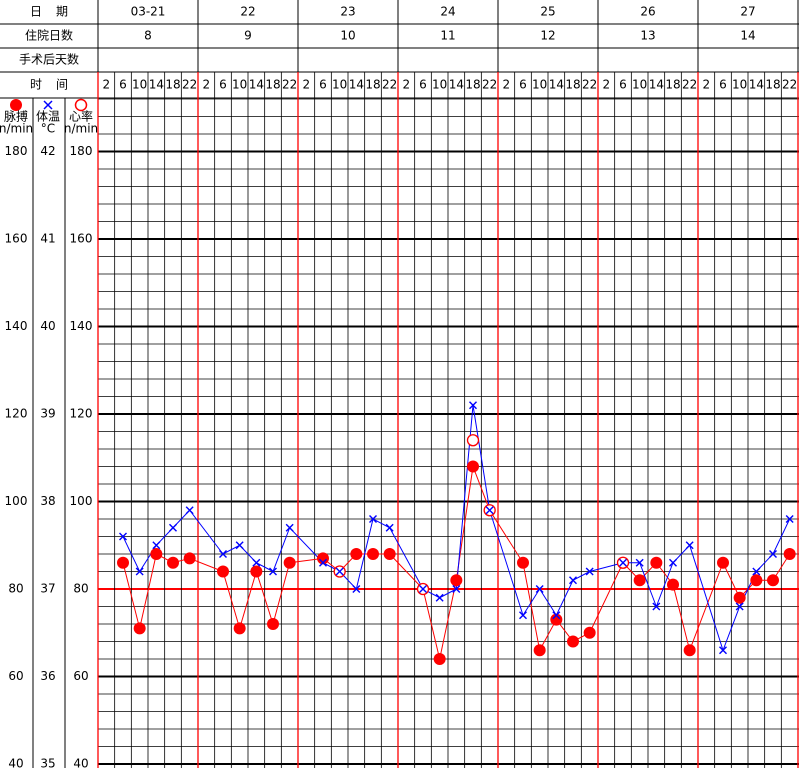  Describe the element at coordinates (48, 129) in the screenshot. I see `legend-unit: °C` at that location.